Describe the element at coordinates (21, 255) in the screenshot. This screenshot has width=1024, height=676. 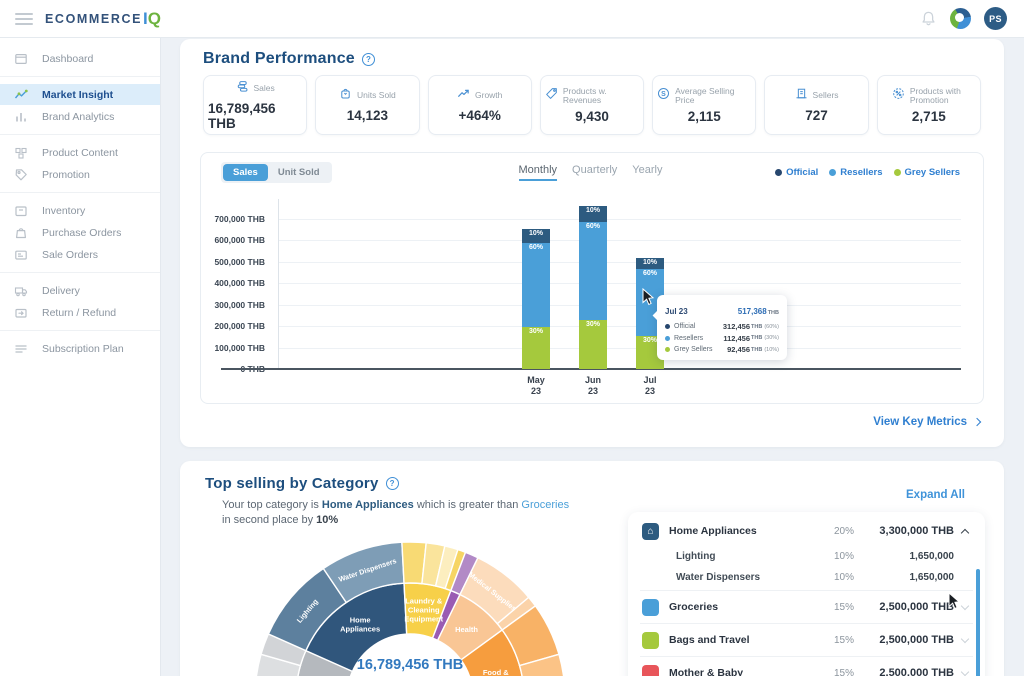
I see `sale-orders-icon` at that location.